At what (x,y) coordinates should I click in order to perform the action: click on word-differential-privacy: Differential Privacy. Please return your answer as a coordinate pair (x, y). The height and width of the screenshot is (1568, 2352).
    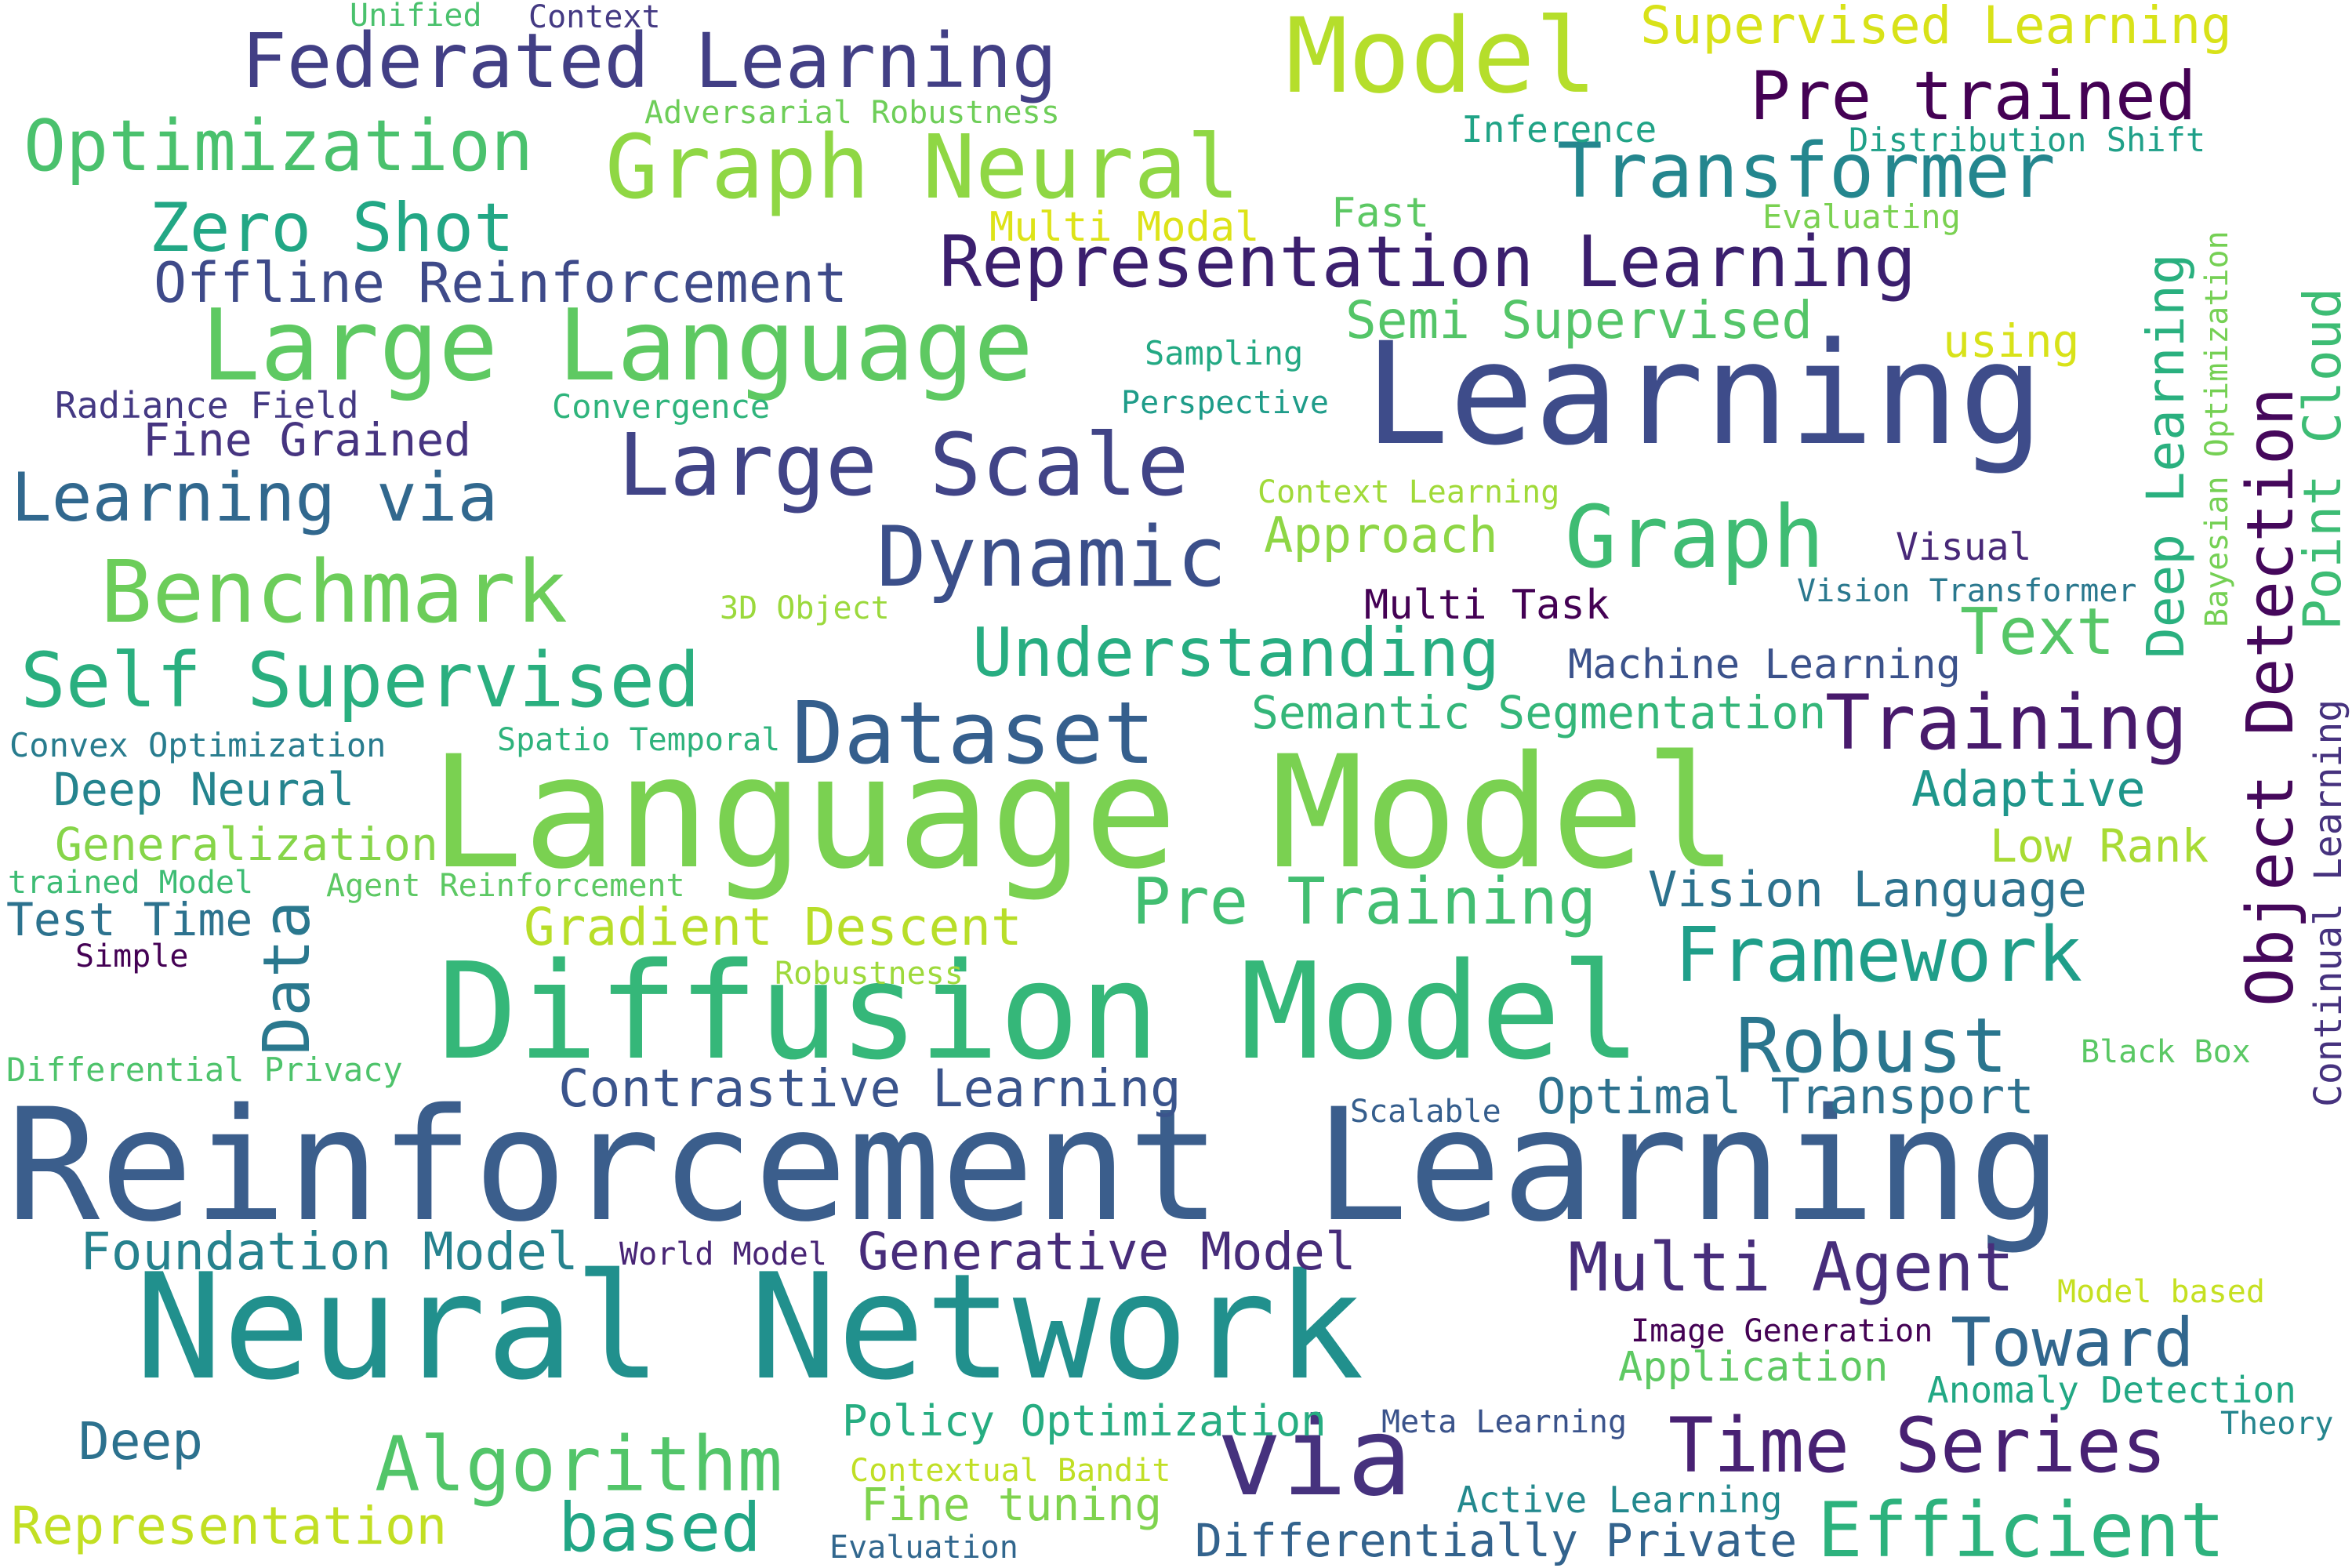
    Looking at the image, I should click on (204, 1070).